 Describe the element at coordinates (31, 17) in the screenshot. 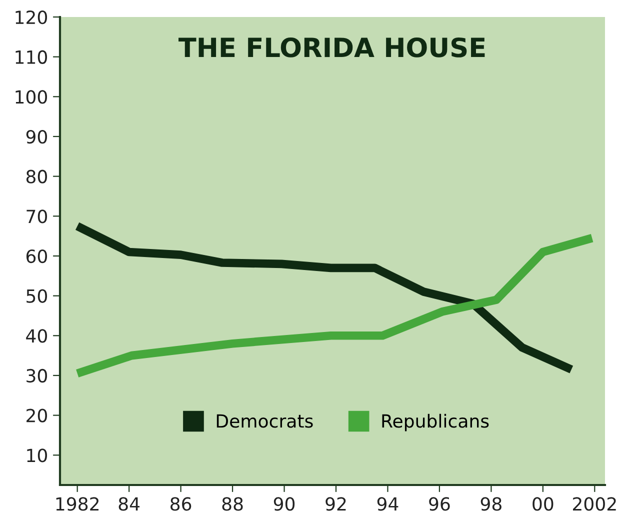

I see `y-tick-label: 120` at that location.